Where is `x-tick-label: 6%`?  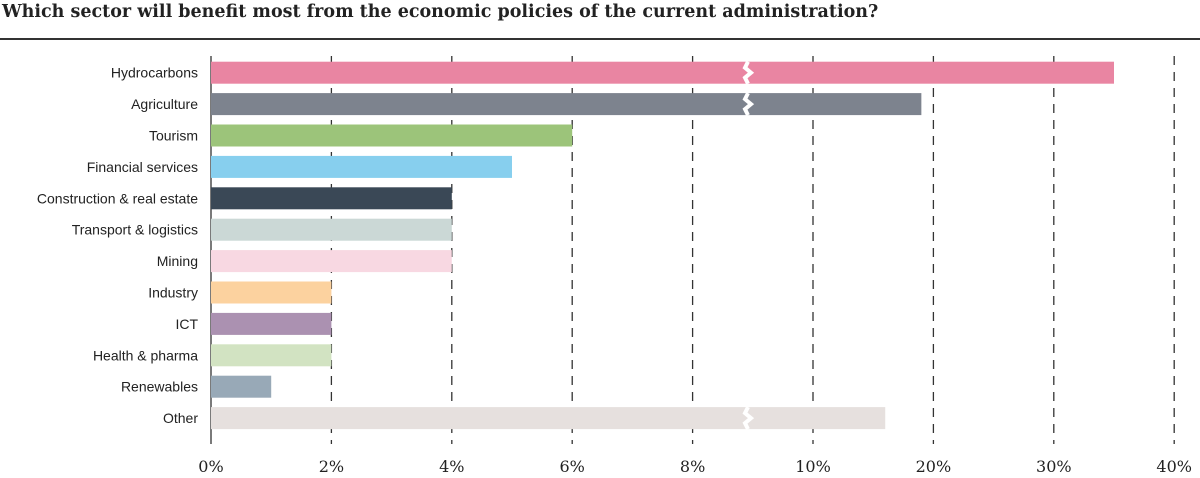 x-tick-label: 6% is located at coordinates (572, 466).